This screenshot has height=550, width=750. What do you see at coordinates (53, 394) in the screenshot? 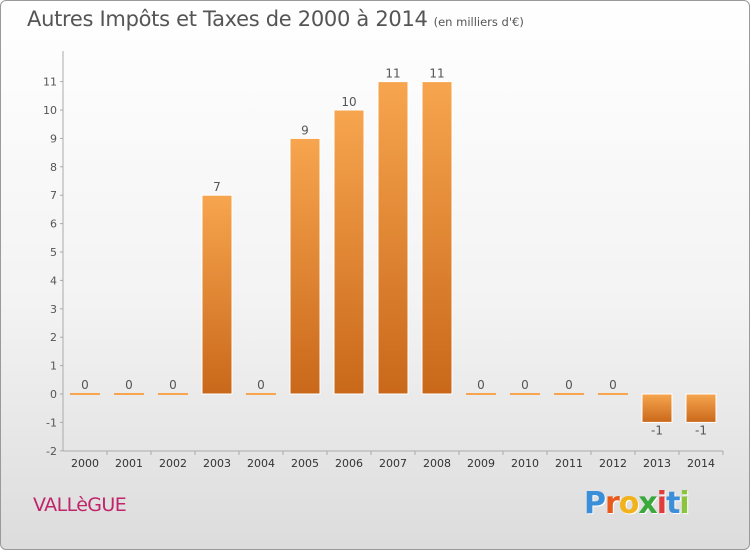
I see `y-tick-label: 0` at bounding box center [53, 394].